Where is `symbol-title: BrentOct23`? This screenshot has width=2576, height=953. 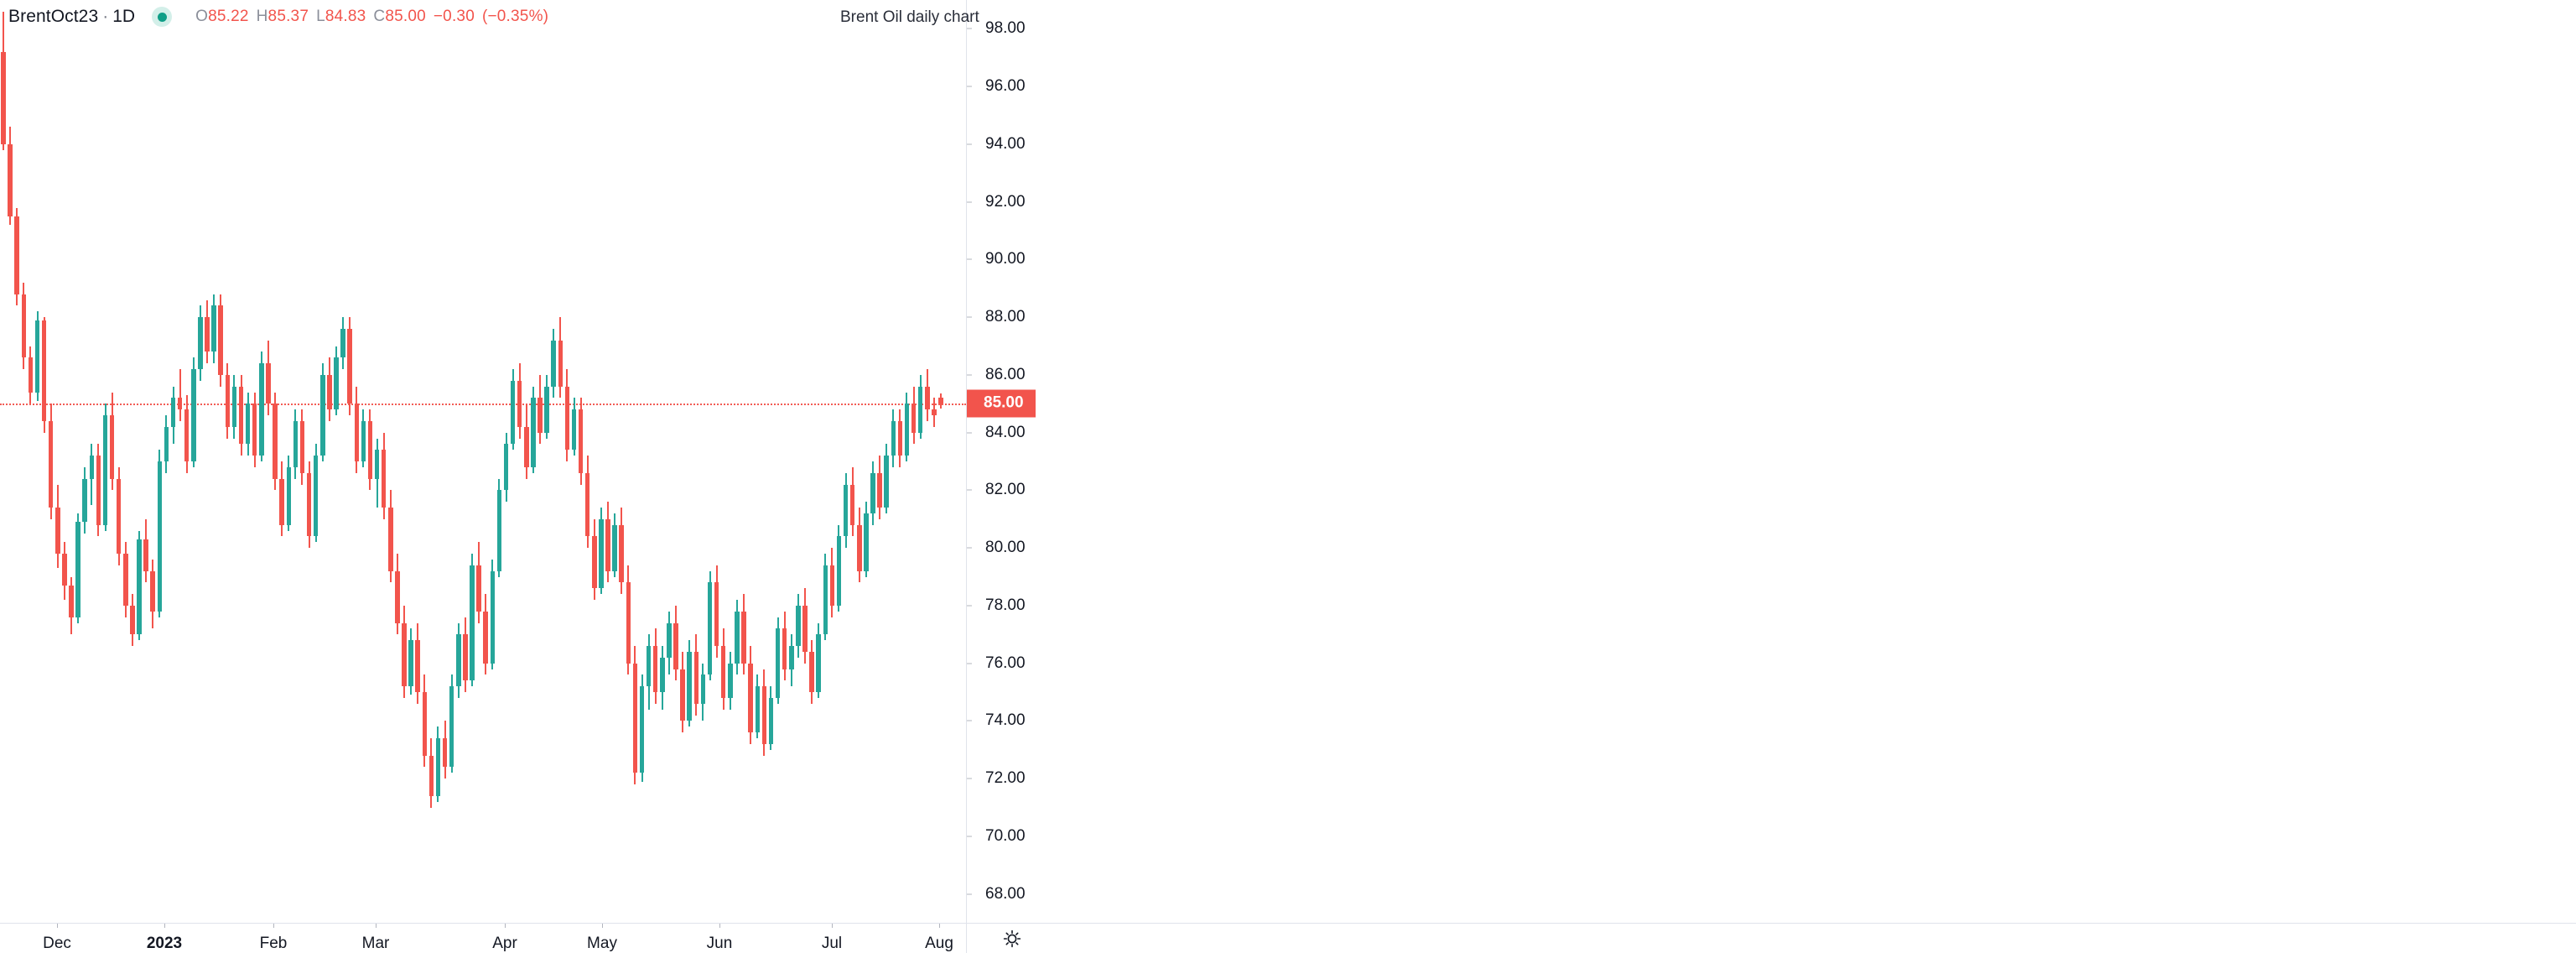
symbol-title: BrentOct23 is located at coordinates (53, 16).